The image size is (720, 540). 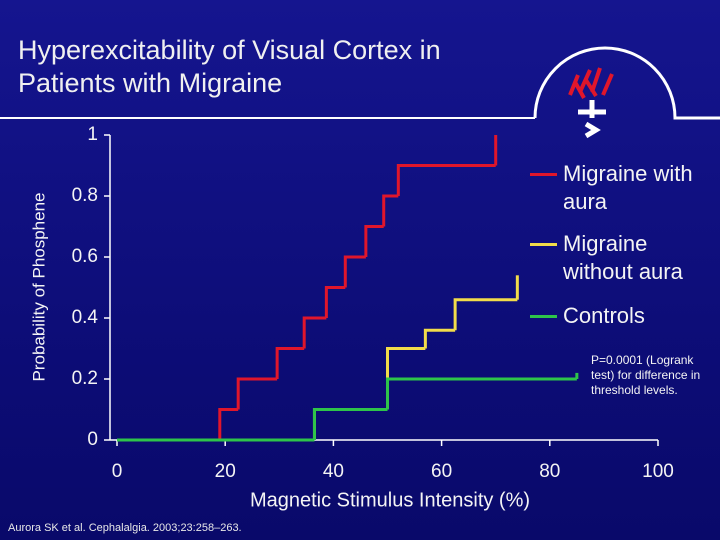 I want to click on logo, so click(x=591, y=103).